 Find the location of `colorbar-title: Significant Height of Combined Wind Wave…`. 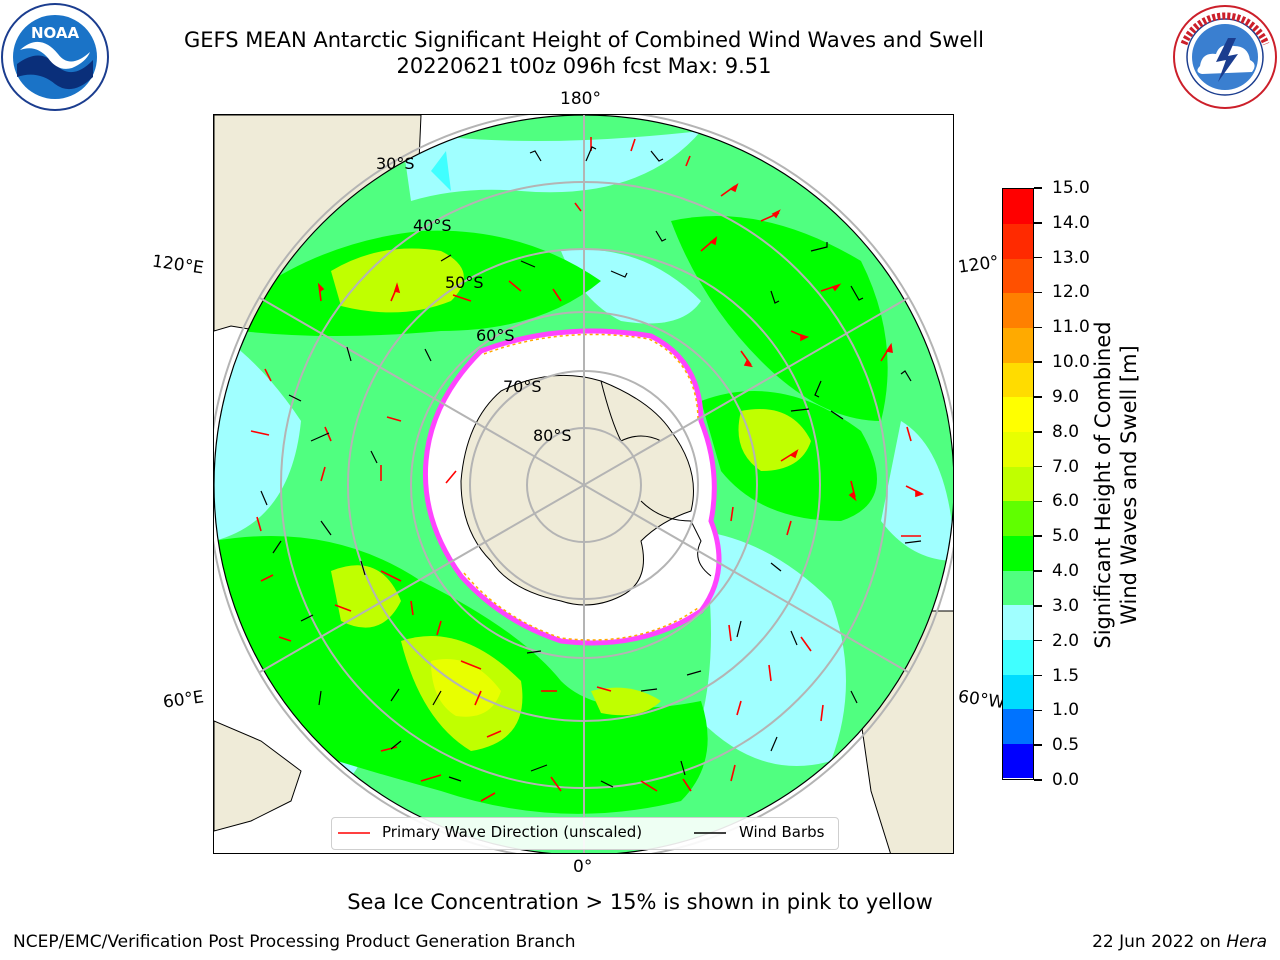

colorbar-title: Significant Height of Combined Wind Wave… is located at coordinates (1120, 485).